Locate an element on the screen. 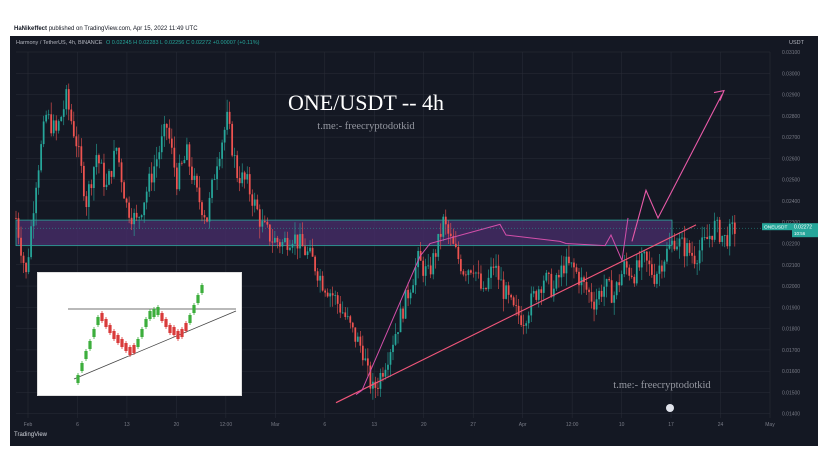  x-tick-label: 6 is located at coordinates (77, 425).